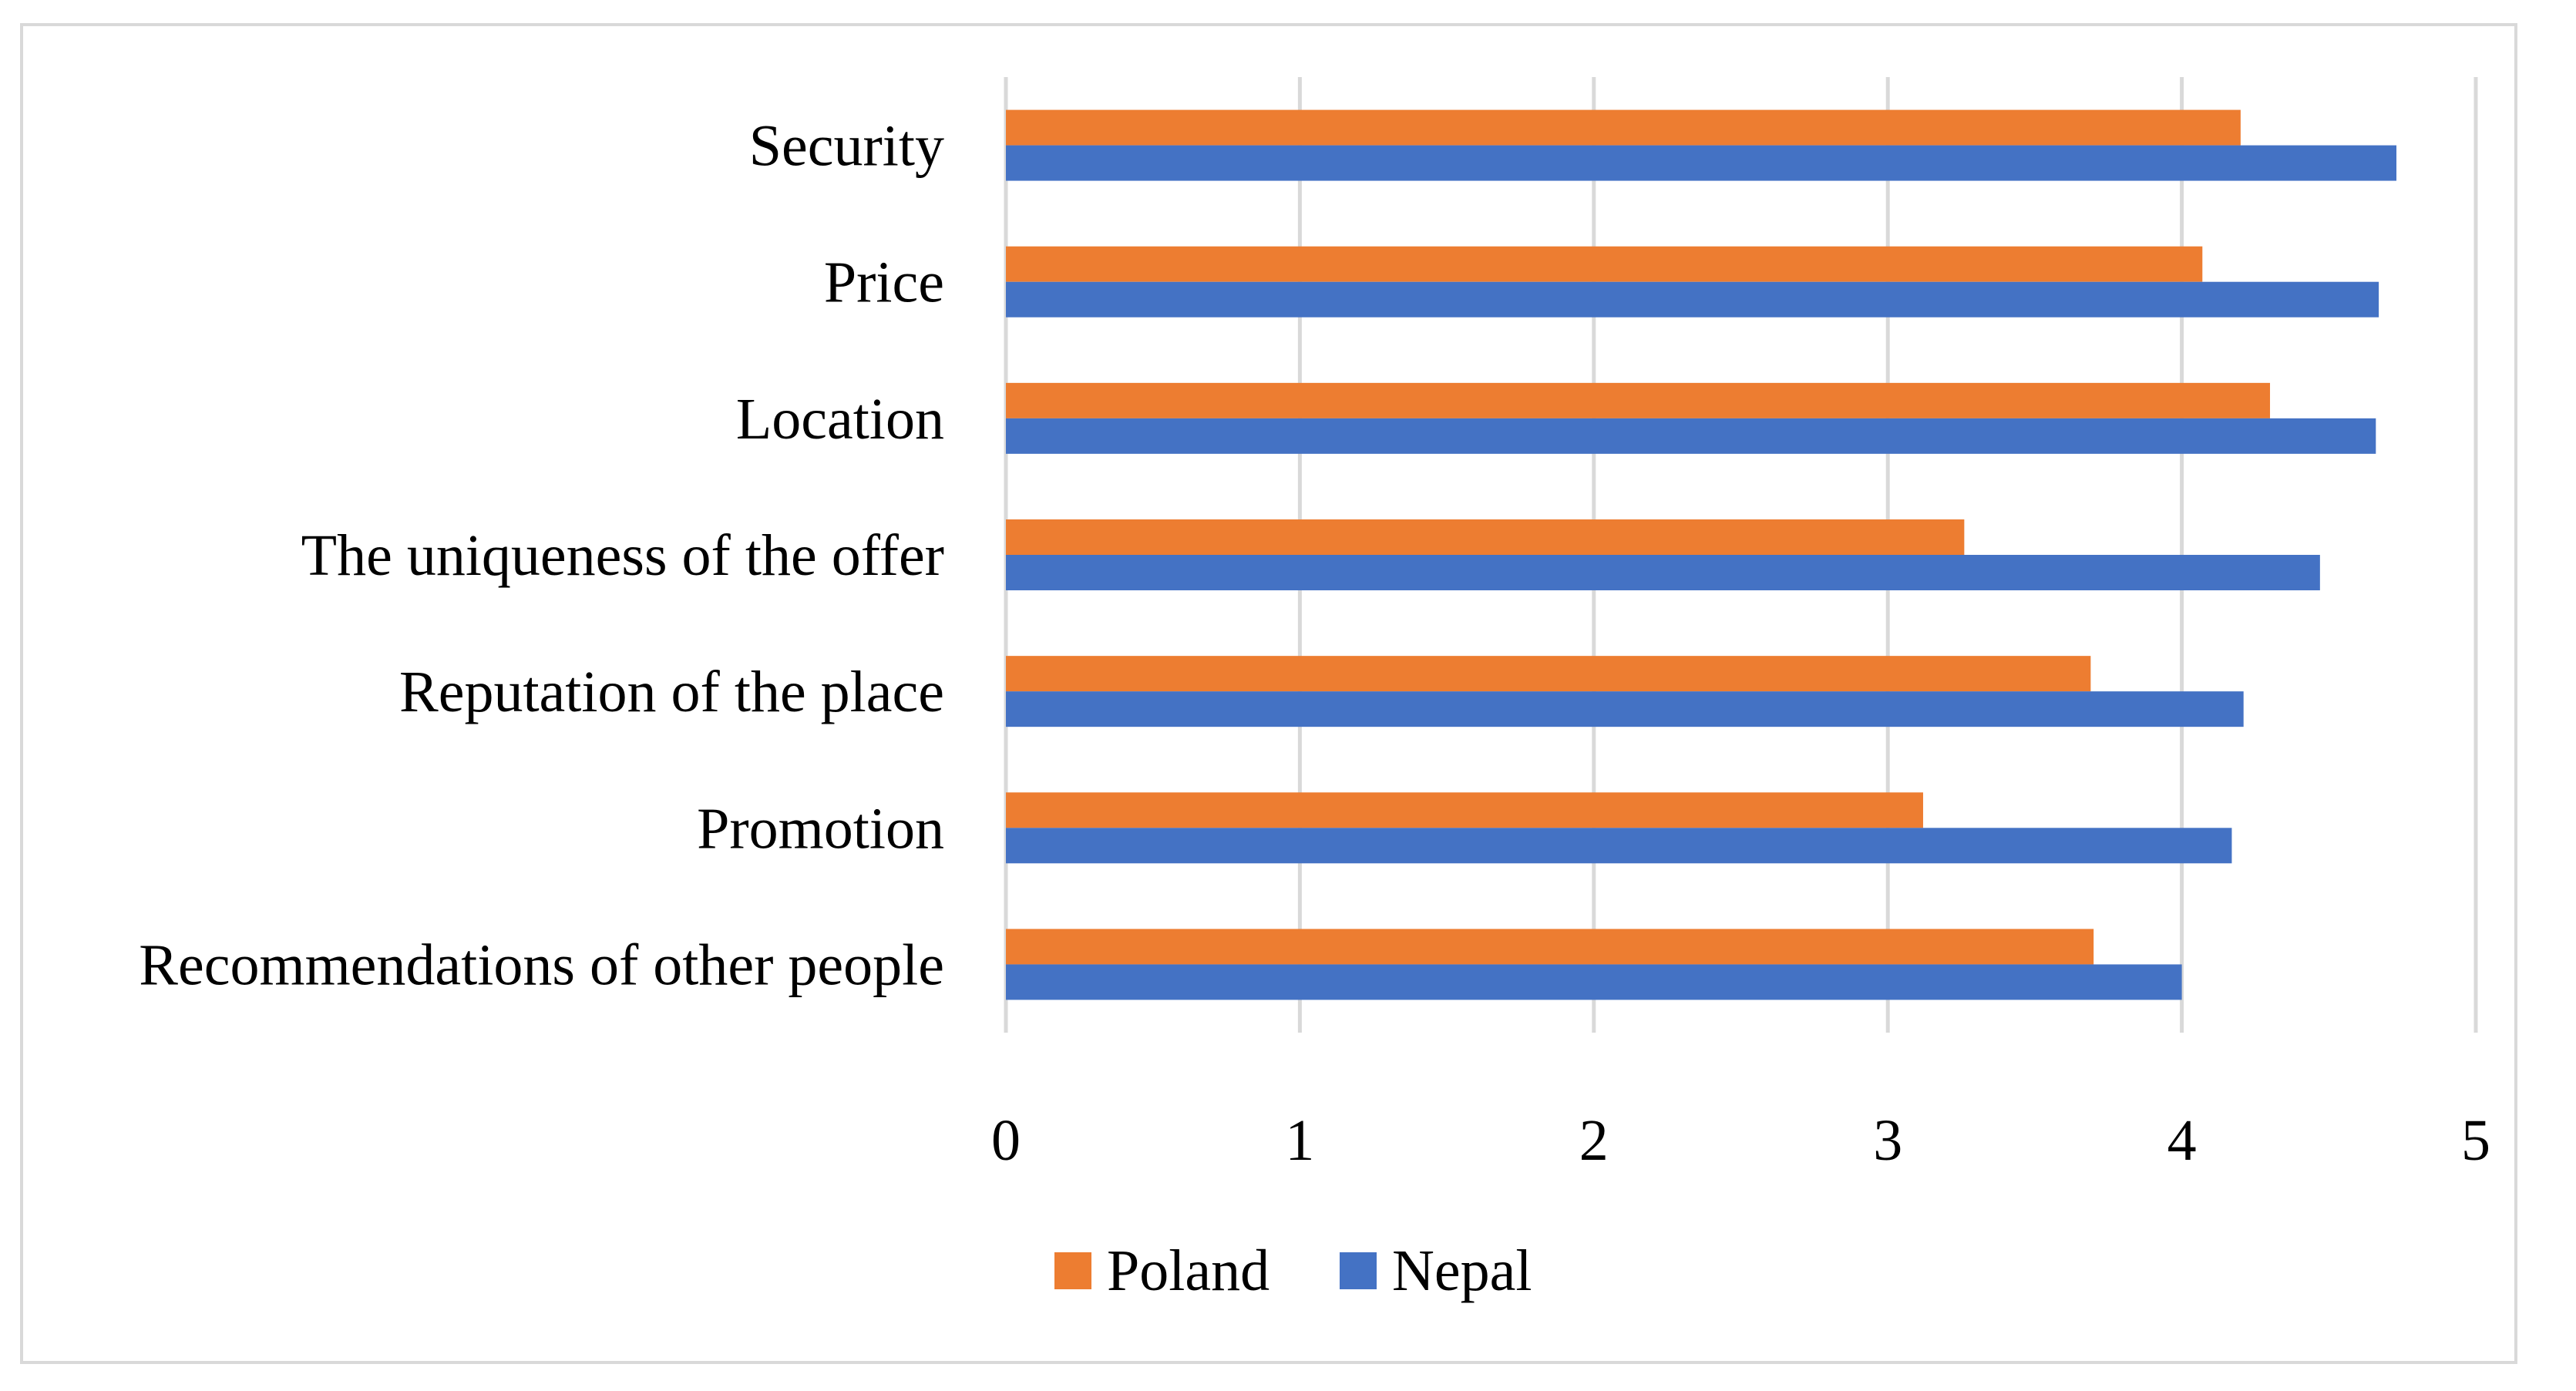 Image resolution: width=2576 pixels, height=1391 pixels. Describe the element at coordinates (1006, 1140) in the screenshot. I see `x-tick-label-0: 0` at that location.